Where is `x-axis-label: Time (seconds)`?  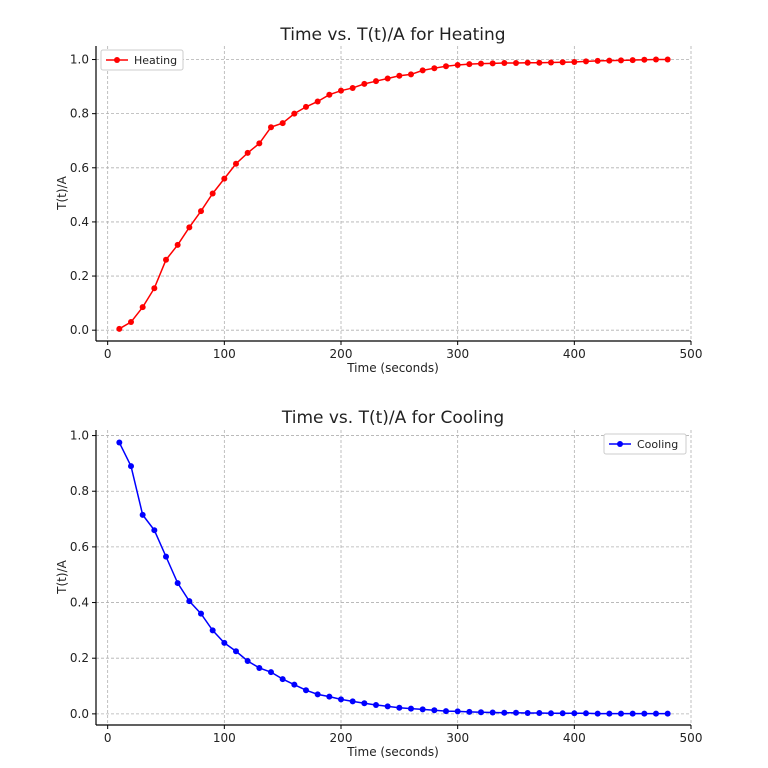 x-axis-label: Time (seconds) is located at coordinates (392, 752).